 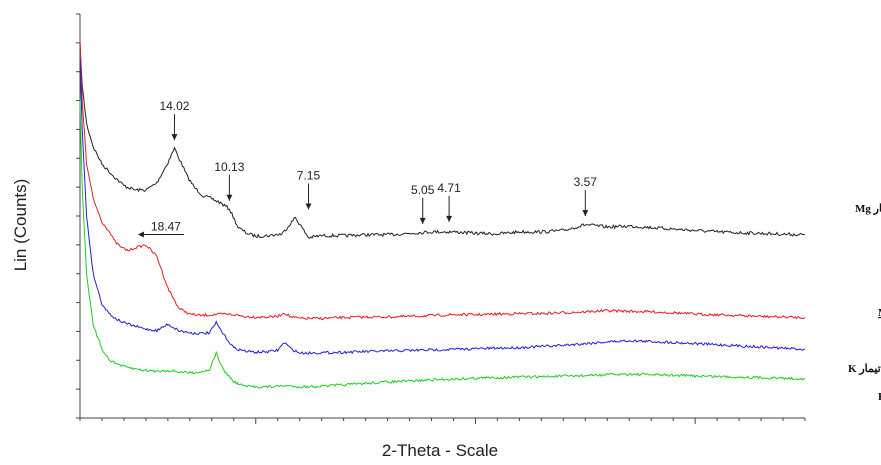 I want to click on peak-label: 5.05, so click(x=423, y=190).